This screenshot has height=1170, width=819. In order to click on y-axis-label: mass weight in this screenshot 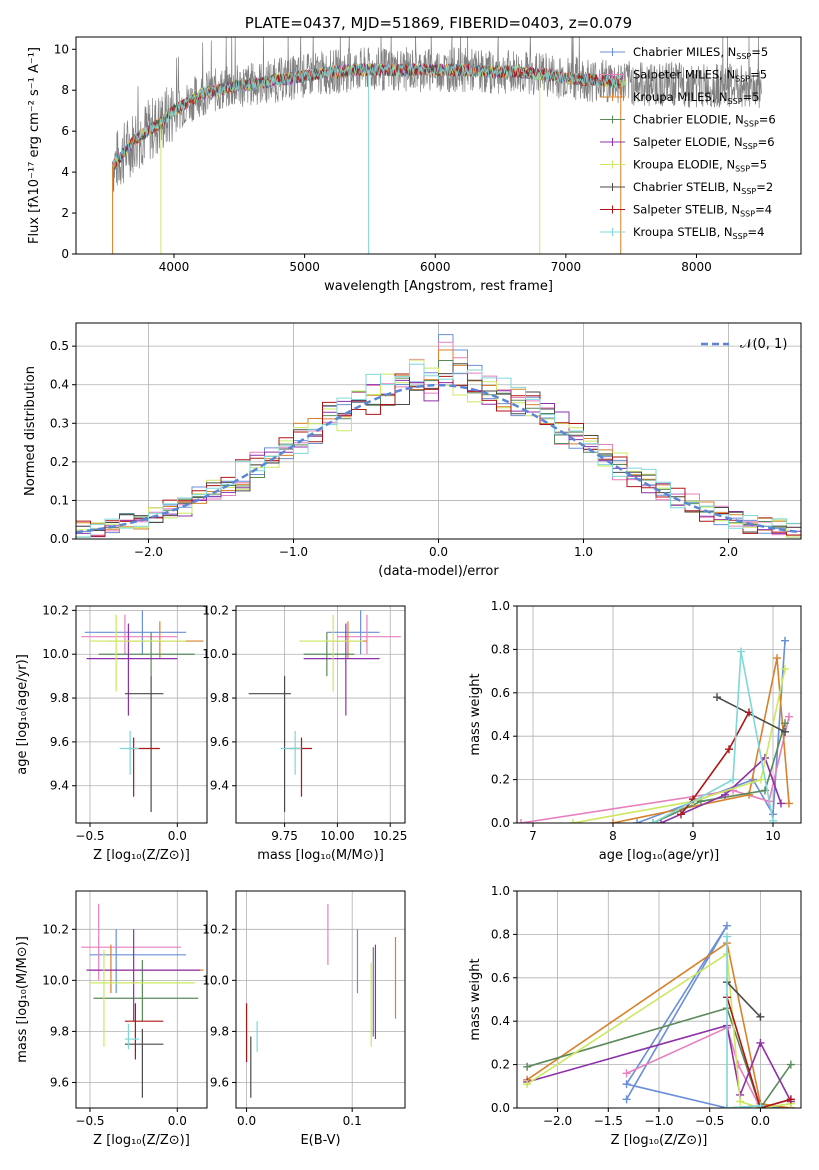, I will do `click(475, 714)`.